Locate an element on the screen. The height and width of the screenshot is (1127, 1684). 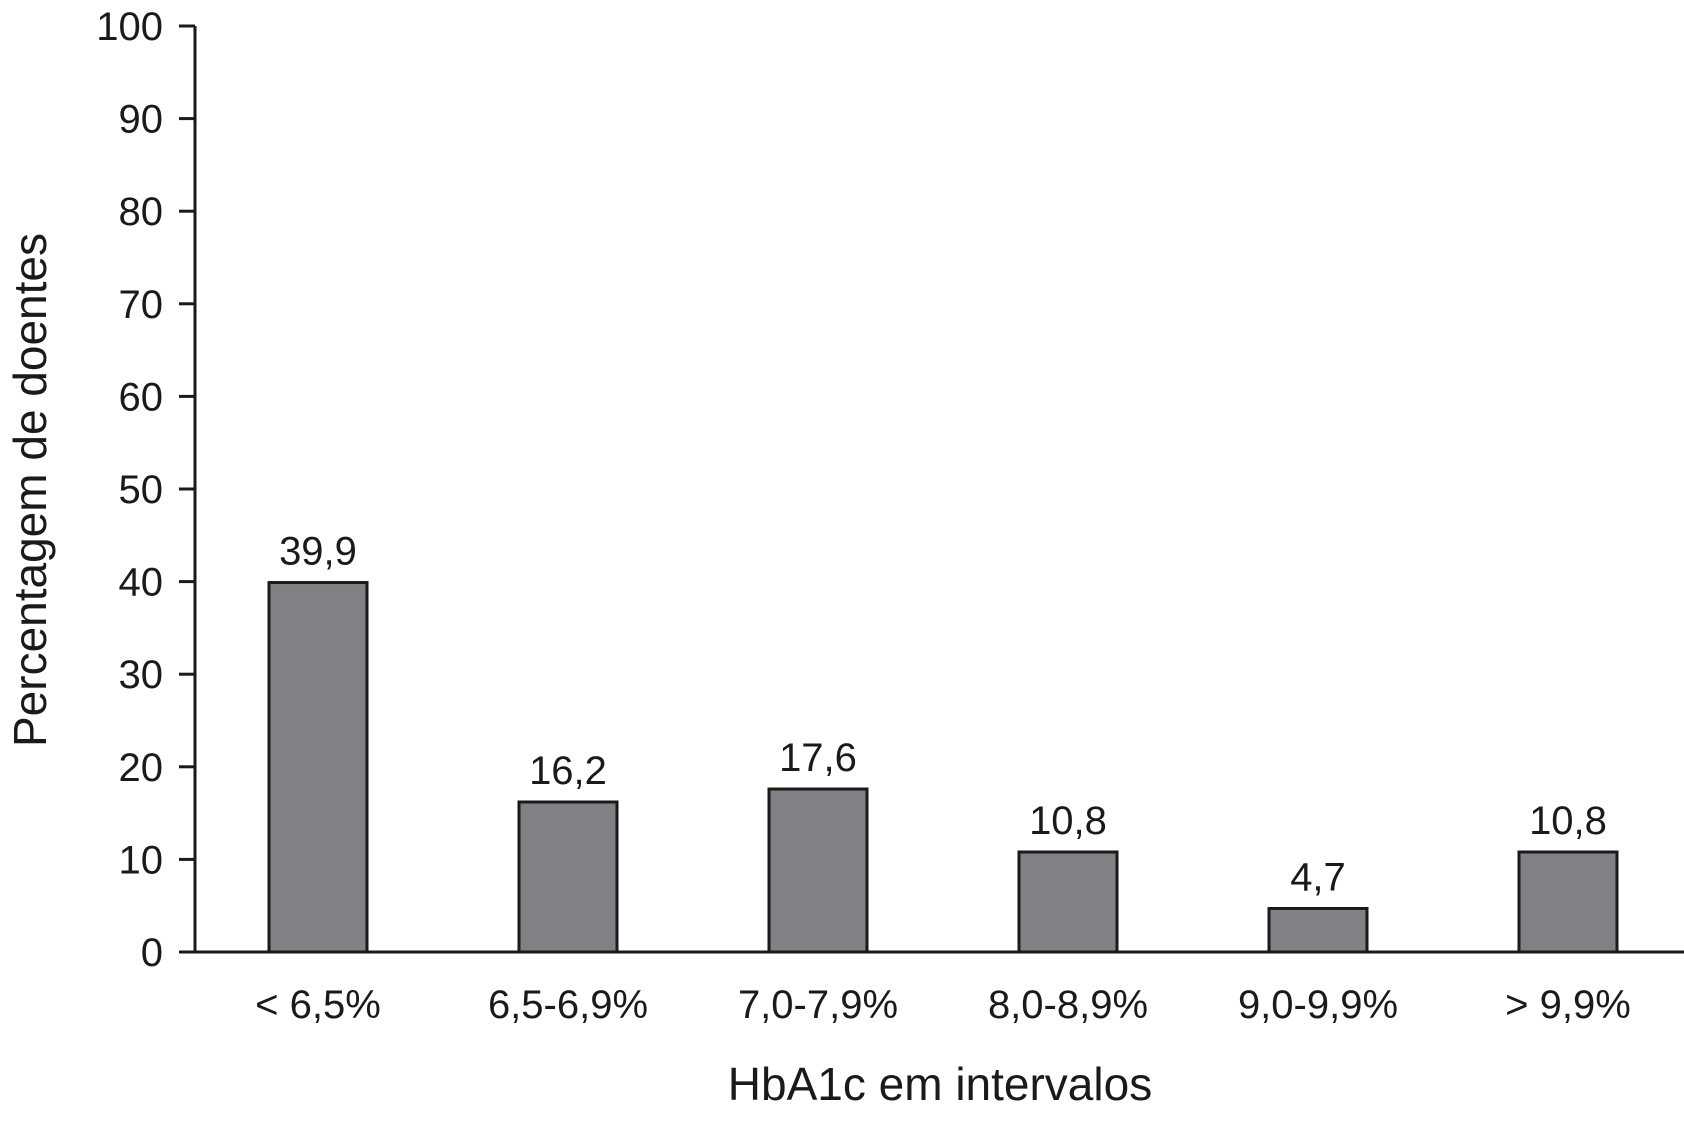
y-tick-label: 80 is located at coordinates (141, 212).